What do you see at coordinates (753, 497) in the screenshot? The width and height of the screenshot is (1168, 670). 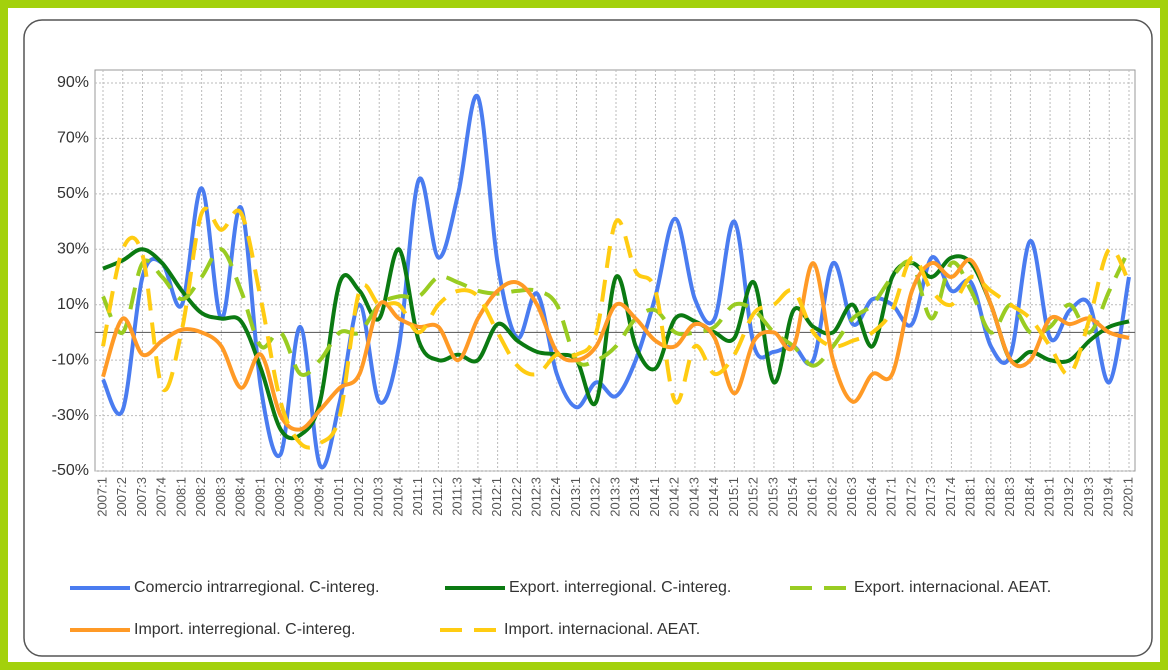 I see `x-tick-label: 2015:2` at bounding box center [753, 497].